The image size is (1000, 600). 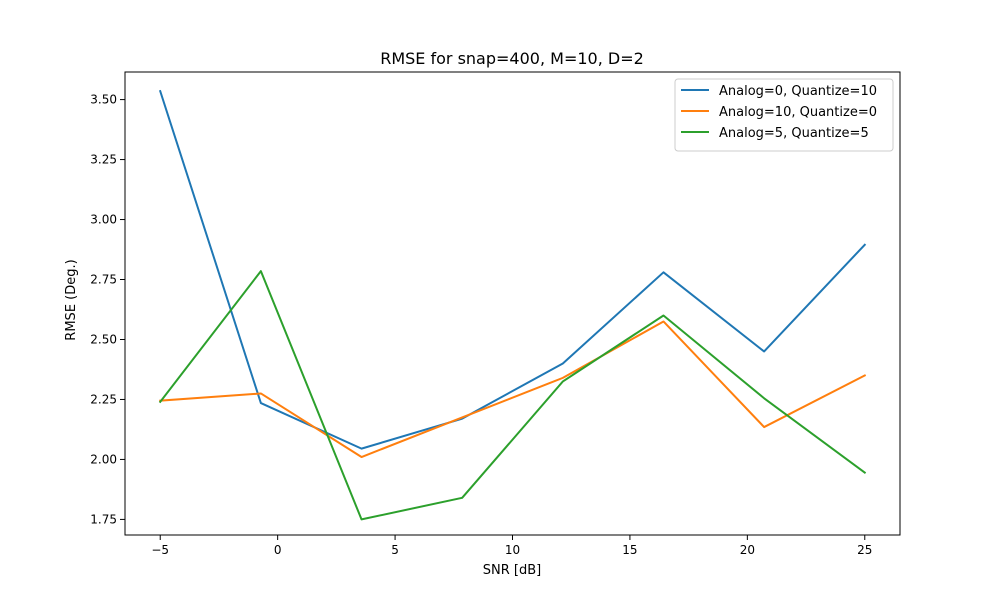 What do you see at coordinates (512, 58) in the screenshot?
I see `chart-title: RMSE for snap=400, M=10, D=2` at bounding box center [512, 58].